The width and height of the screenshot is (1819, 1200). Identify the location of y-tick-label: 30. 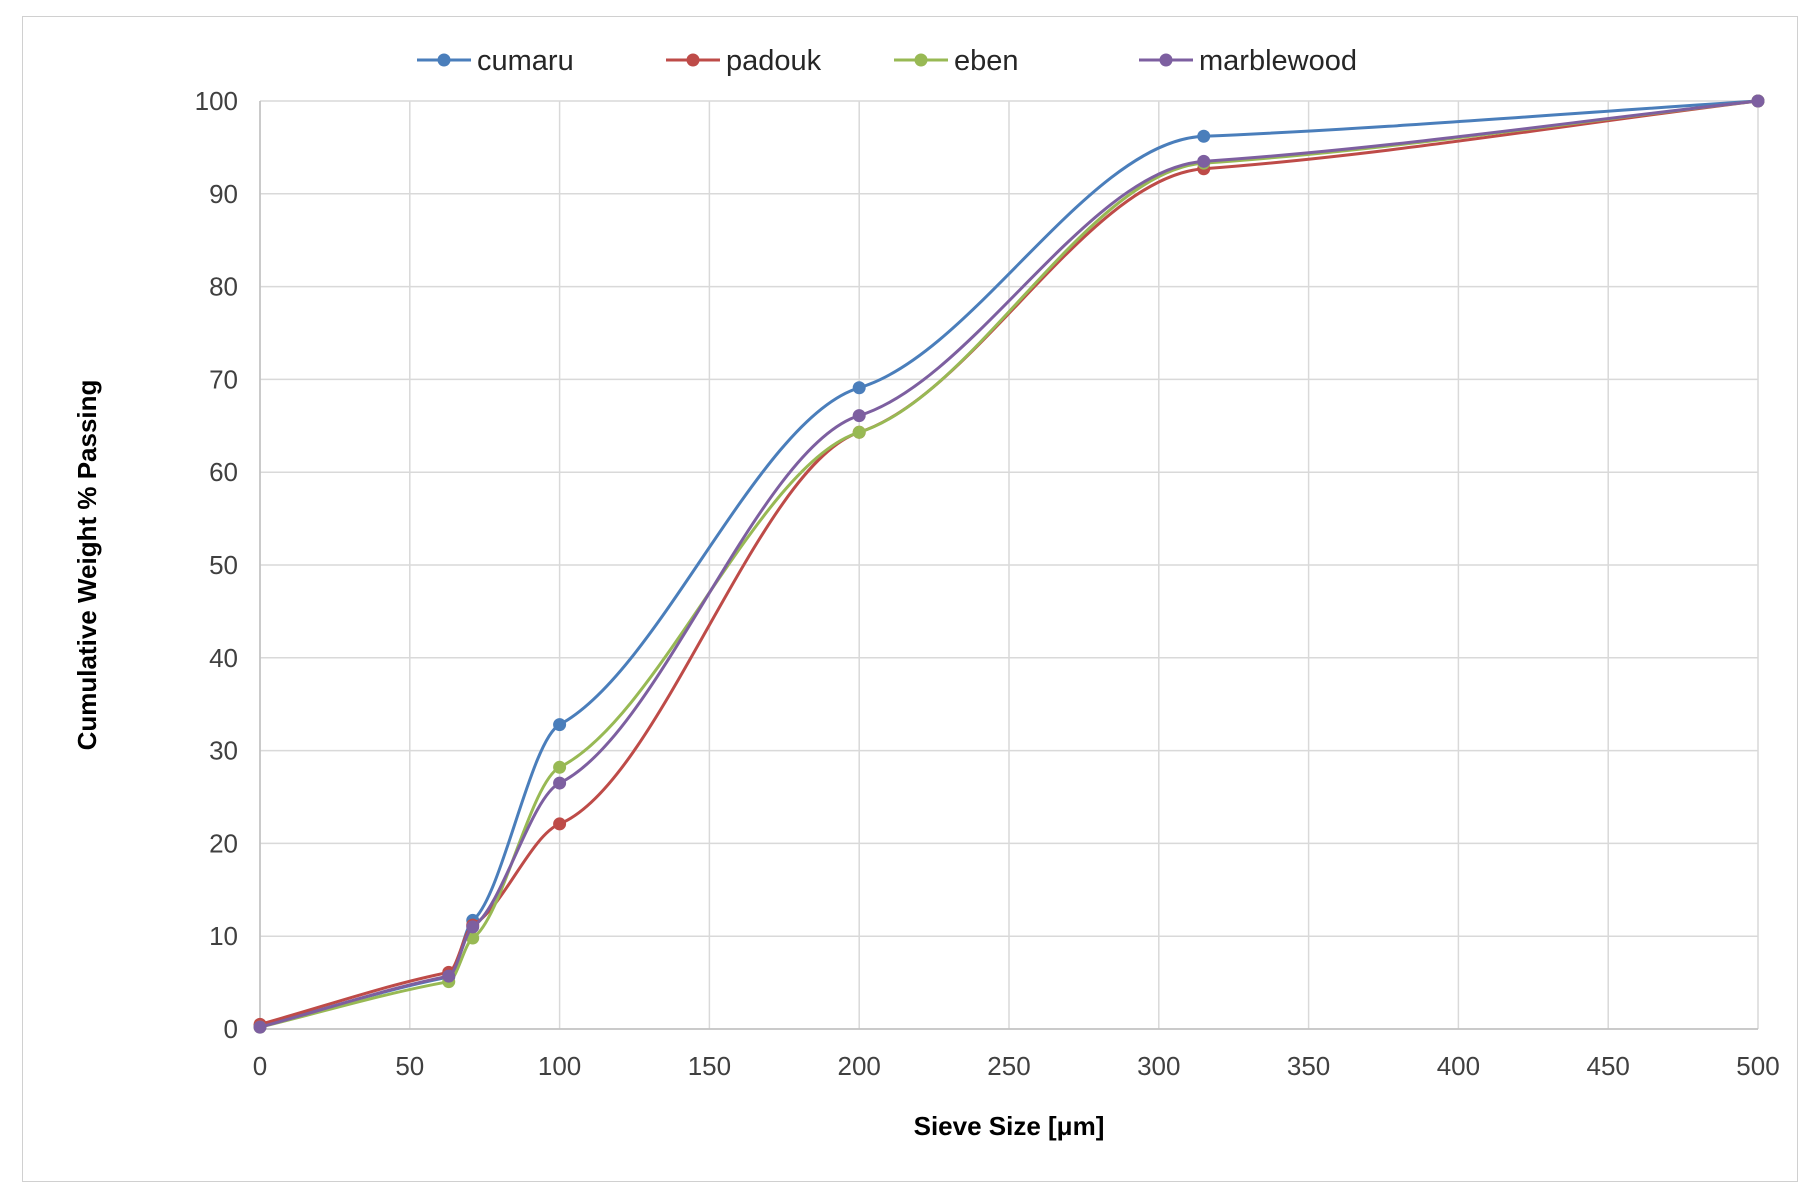
(223, 751).